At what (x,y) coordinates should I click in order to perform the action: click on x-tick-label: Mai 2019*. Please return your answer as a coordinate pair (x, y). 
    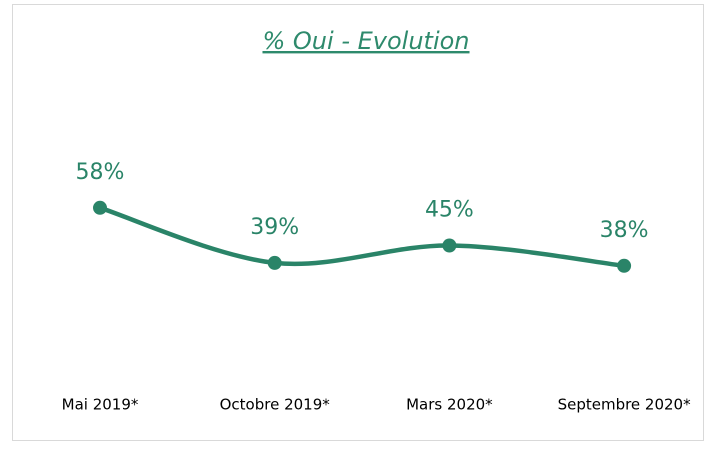
    Looking at the image, I should click on (100, 405).